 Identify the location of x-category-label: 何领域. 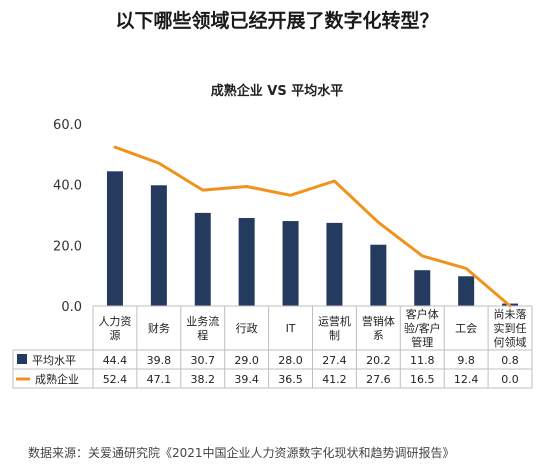
(510, 342).